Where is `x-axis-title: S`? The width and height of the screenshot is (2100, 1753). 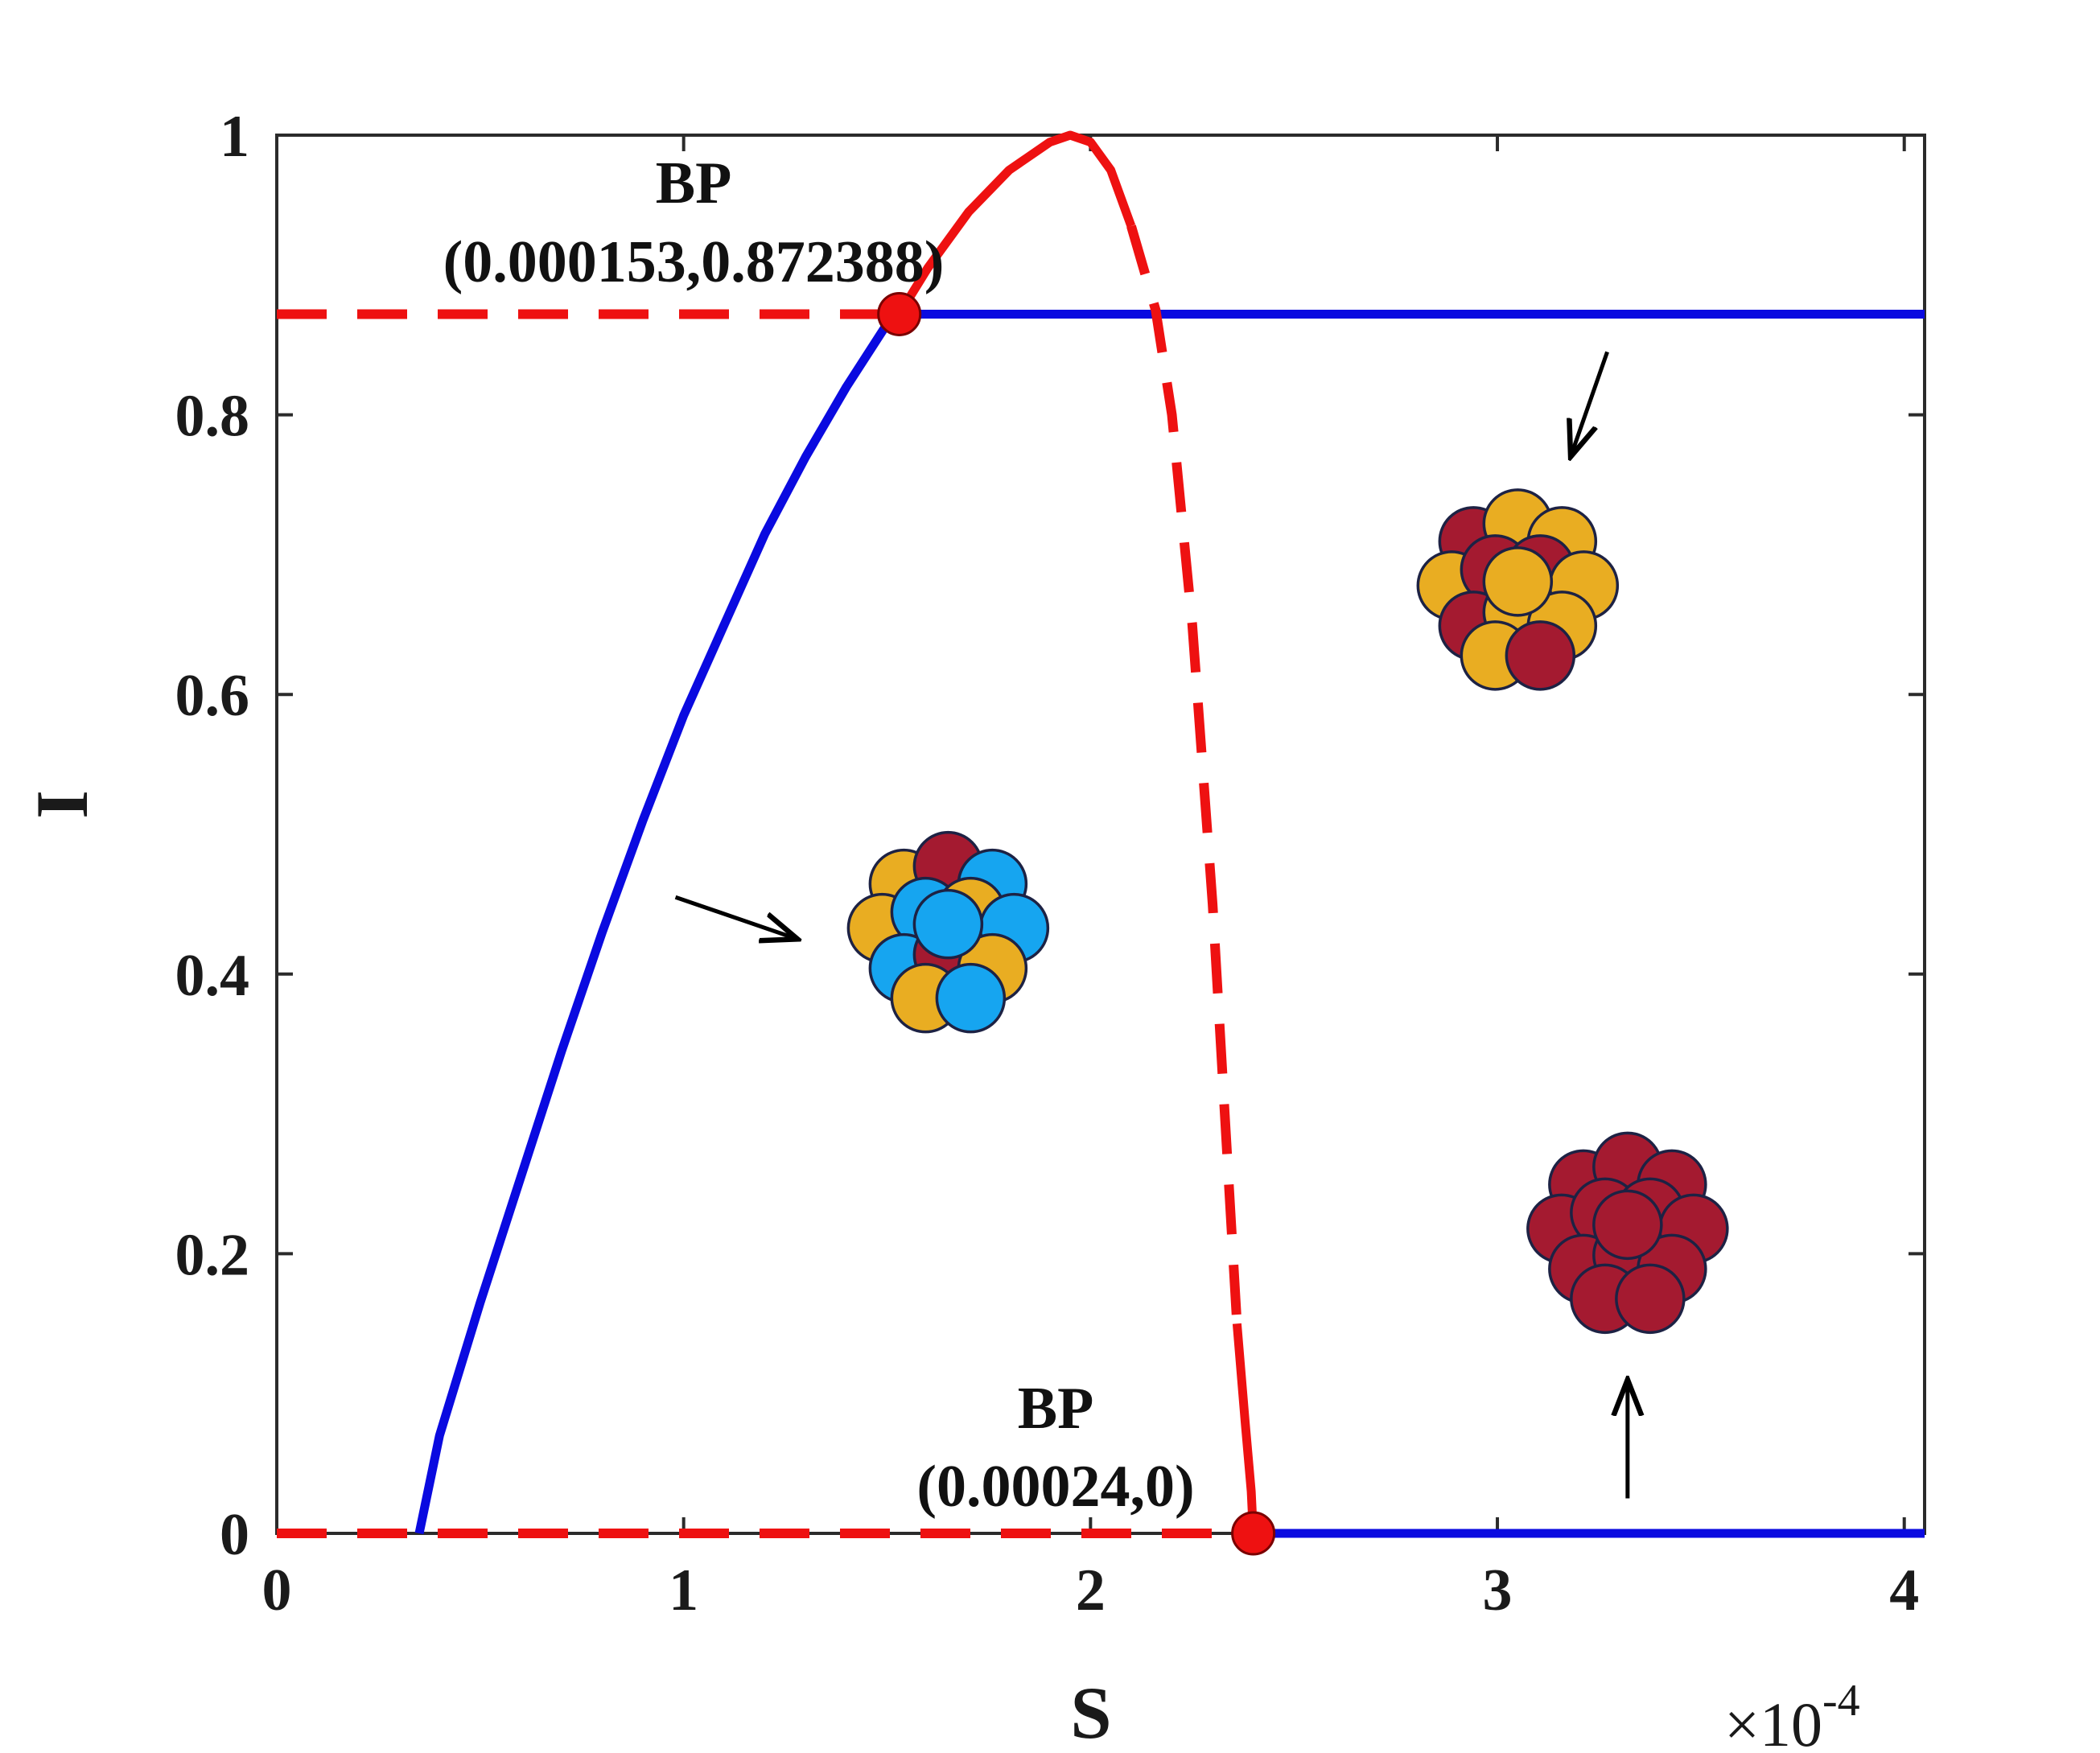
x-axis-title: S is located at coordinates (1091, 1712).